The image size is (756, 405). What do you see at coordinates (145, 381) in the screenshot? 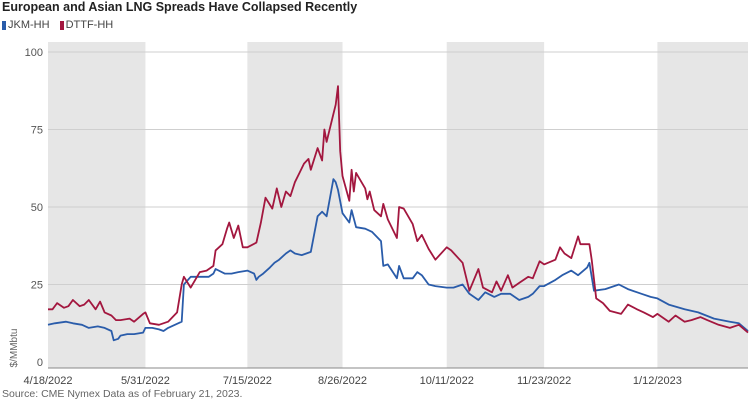
I see `x-tick-label-1: 5/31/2022` at bounding box center [145, 381].